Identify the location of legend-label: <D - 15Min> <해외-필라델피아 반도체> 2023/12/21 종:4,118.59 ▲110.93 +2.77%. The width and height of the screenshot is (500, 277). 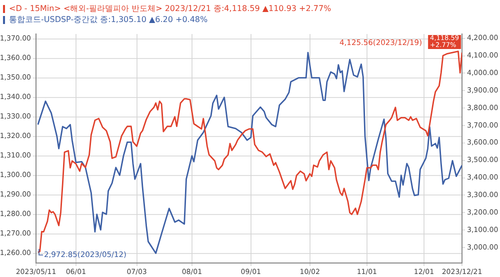
(170, 9).